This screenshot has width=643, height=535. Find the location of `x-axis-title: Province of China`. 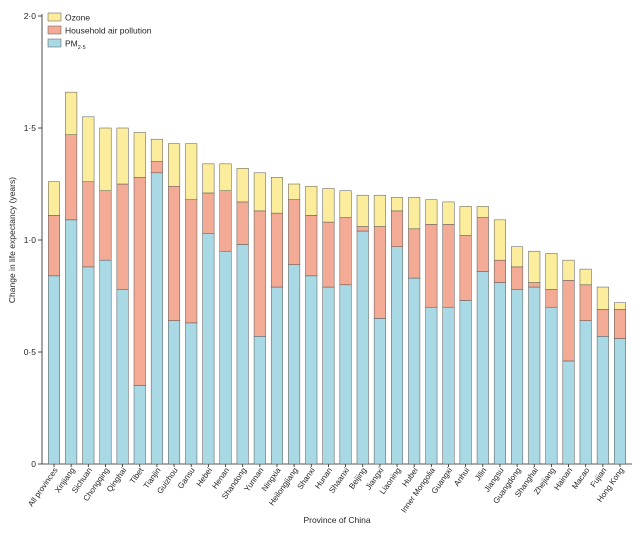

x-axis-title: Province of China is located at coordinates (336, 520).